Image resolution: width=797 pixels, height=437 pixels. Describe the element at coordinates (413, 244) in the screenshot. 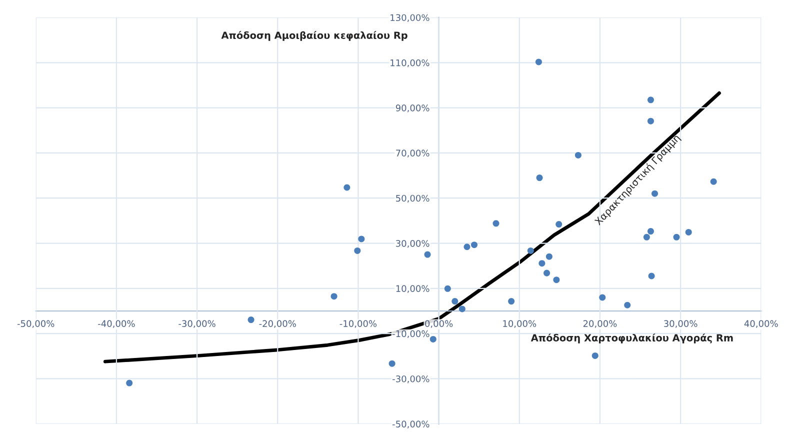

I see `y-tick-label: 30,00%` at that location.